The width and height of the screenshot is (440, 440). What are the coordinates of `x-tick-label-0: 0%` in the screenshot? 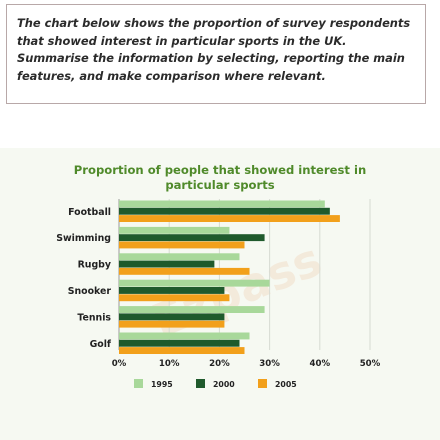 It's located at (119, 364).